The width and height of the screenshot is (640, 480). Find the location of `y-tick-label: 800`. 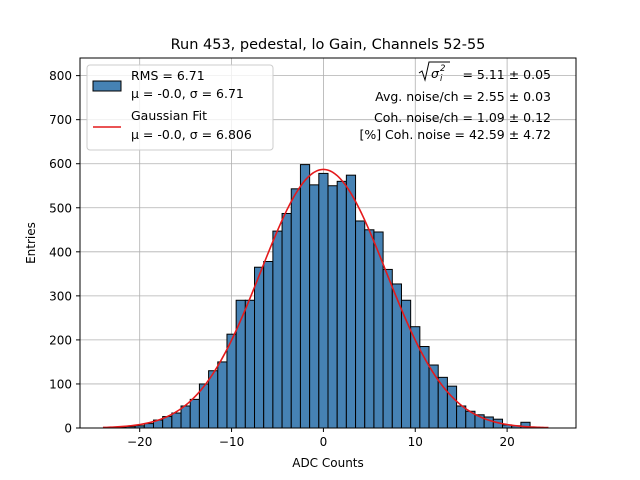

y-tick-label: 800 is located at coordinates (60, 76).